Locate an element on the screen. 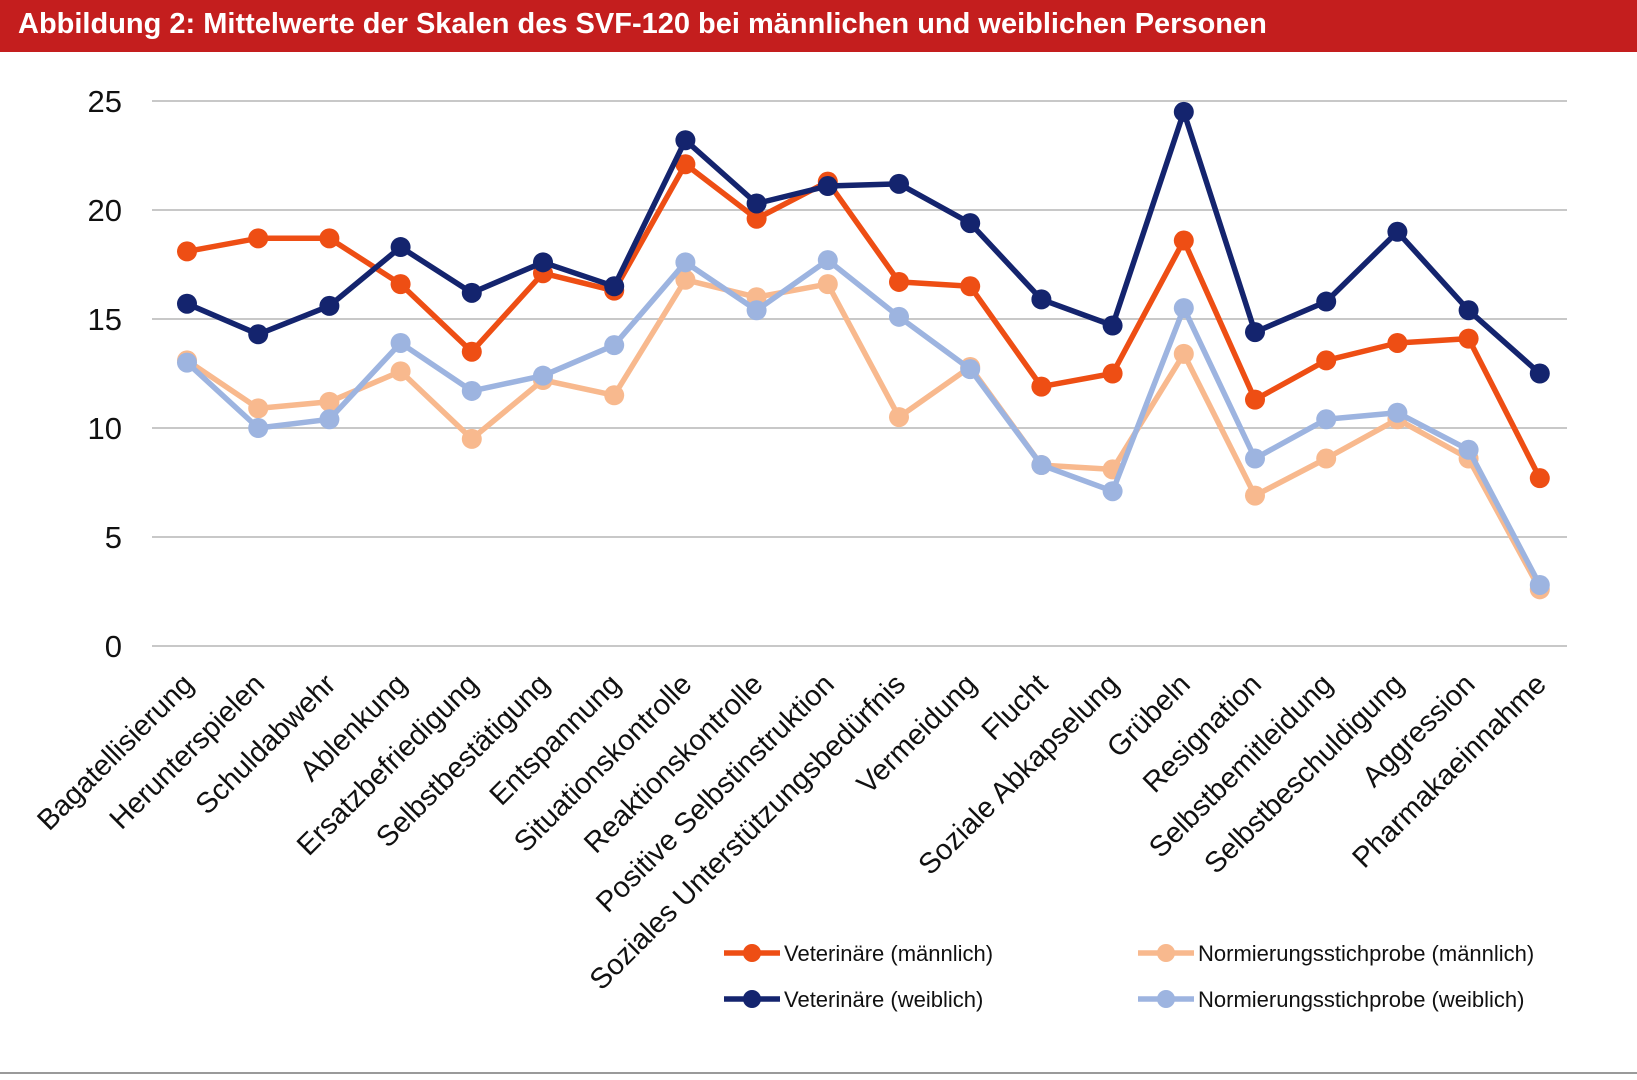  title-divider is located at coordinates (818, 53).